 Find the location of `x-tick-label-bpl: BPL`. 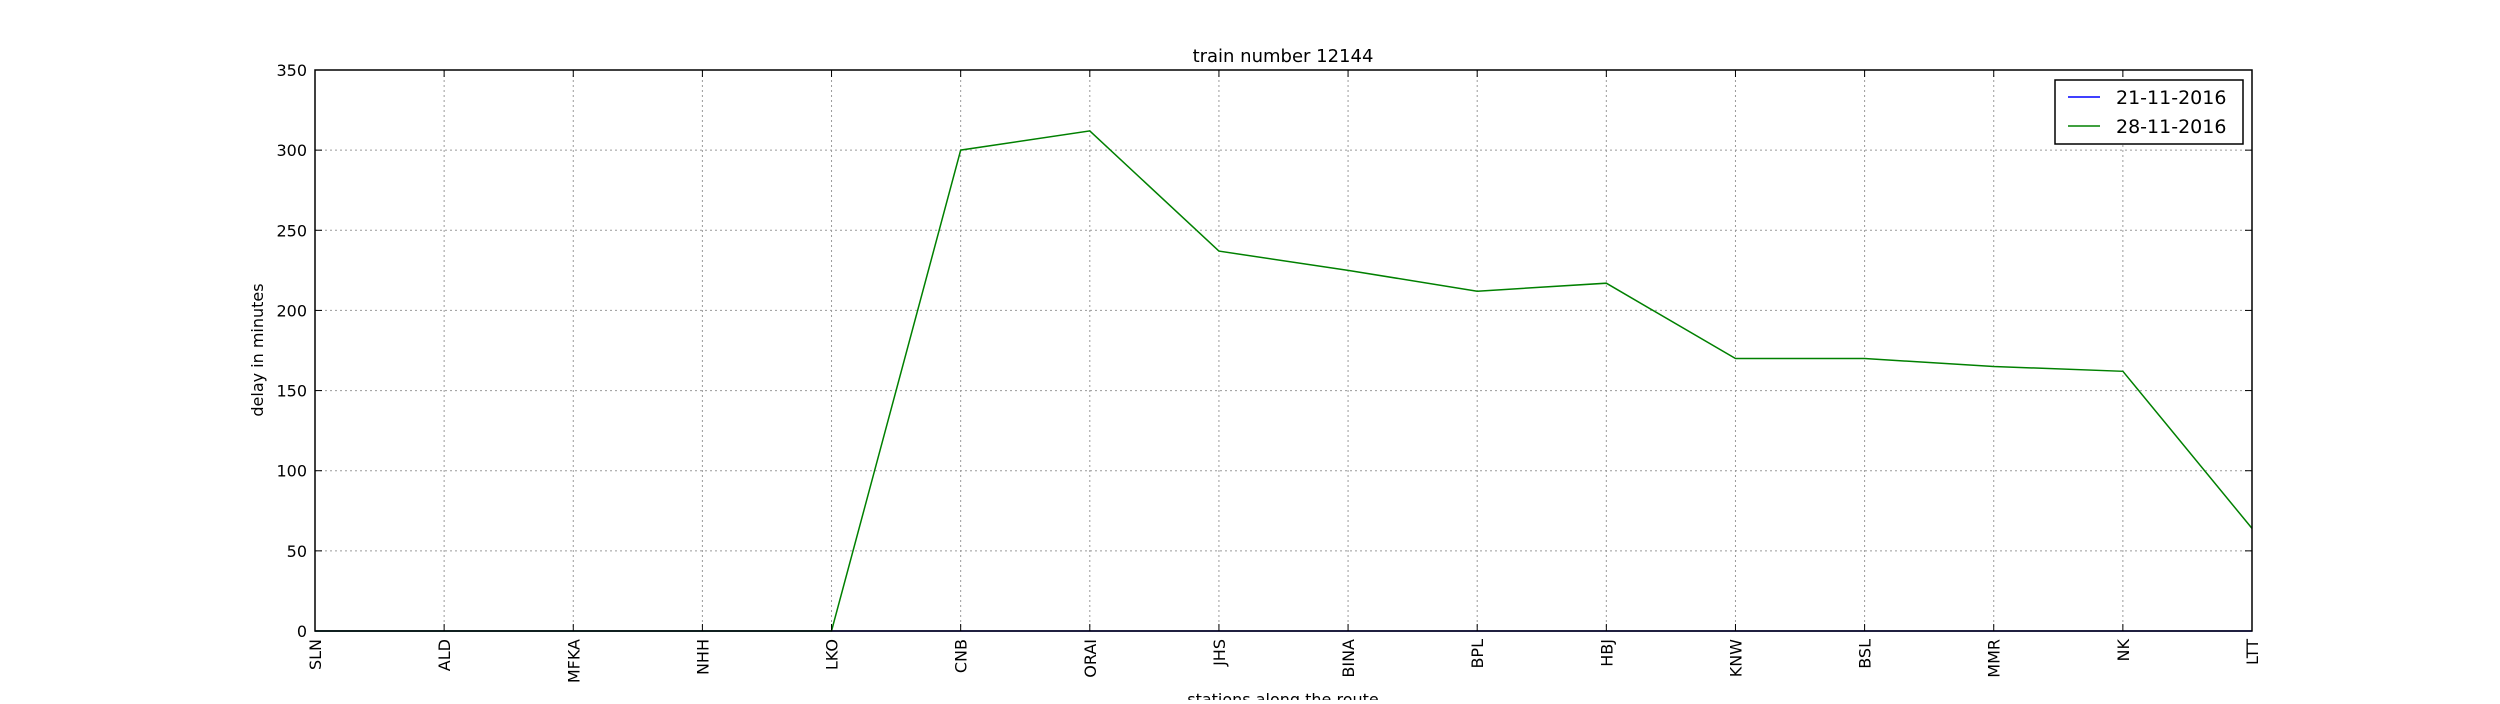

x-tick-label-bpl: BPL is located at coordinates (1477, 654).